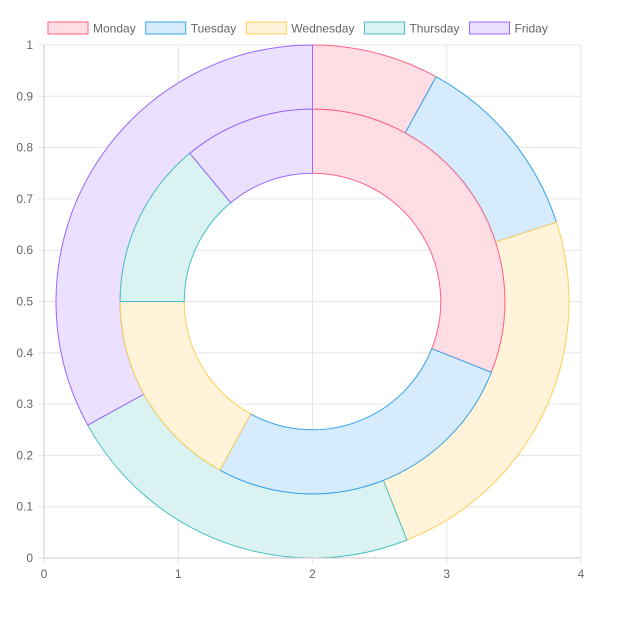 This screenshot has width=635, height=622. What do you see at coordinates (581, 574) in the screenshot?
I see `x-tick-label: 4` at bounding box center [581, 574].